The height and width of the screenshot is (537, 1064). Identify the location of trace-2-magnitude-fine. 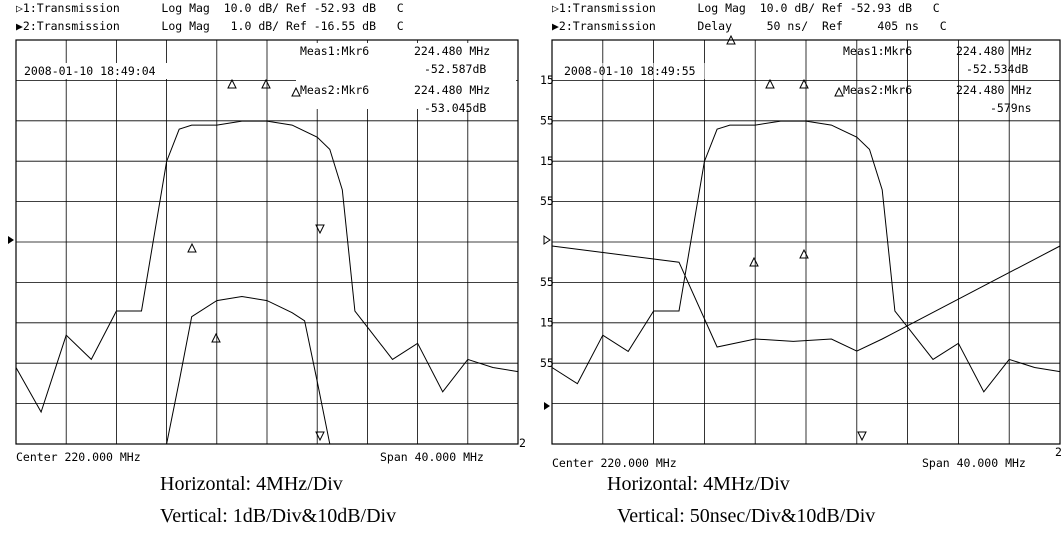
(267, 370).